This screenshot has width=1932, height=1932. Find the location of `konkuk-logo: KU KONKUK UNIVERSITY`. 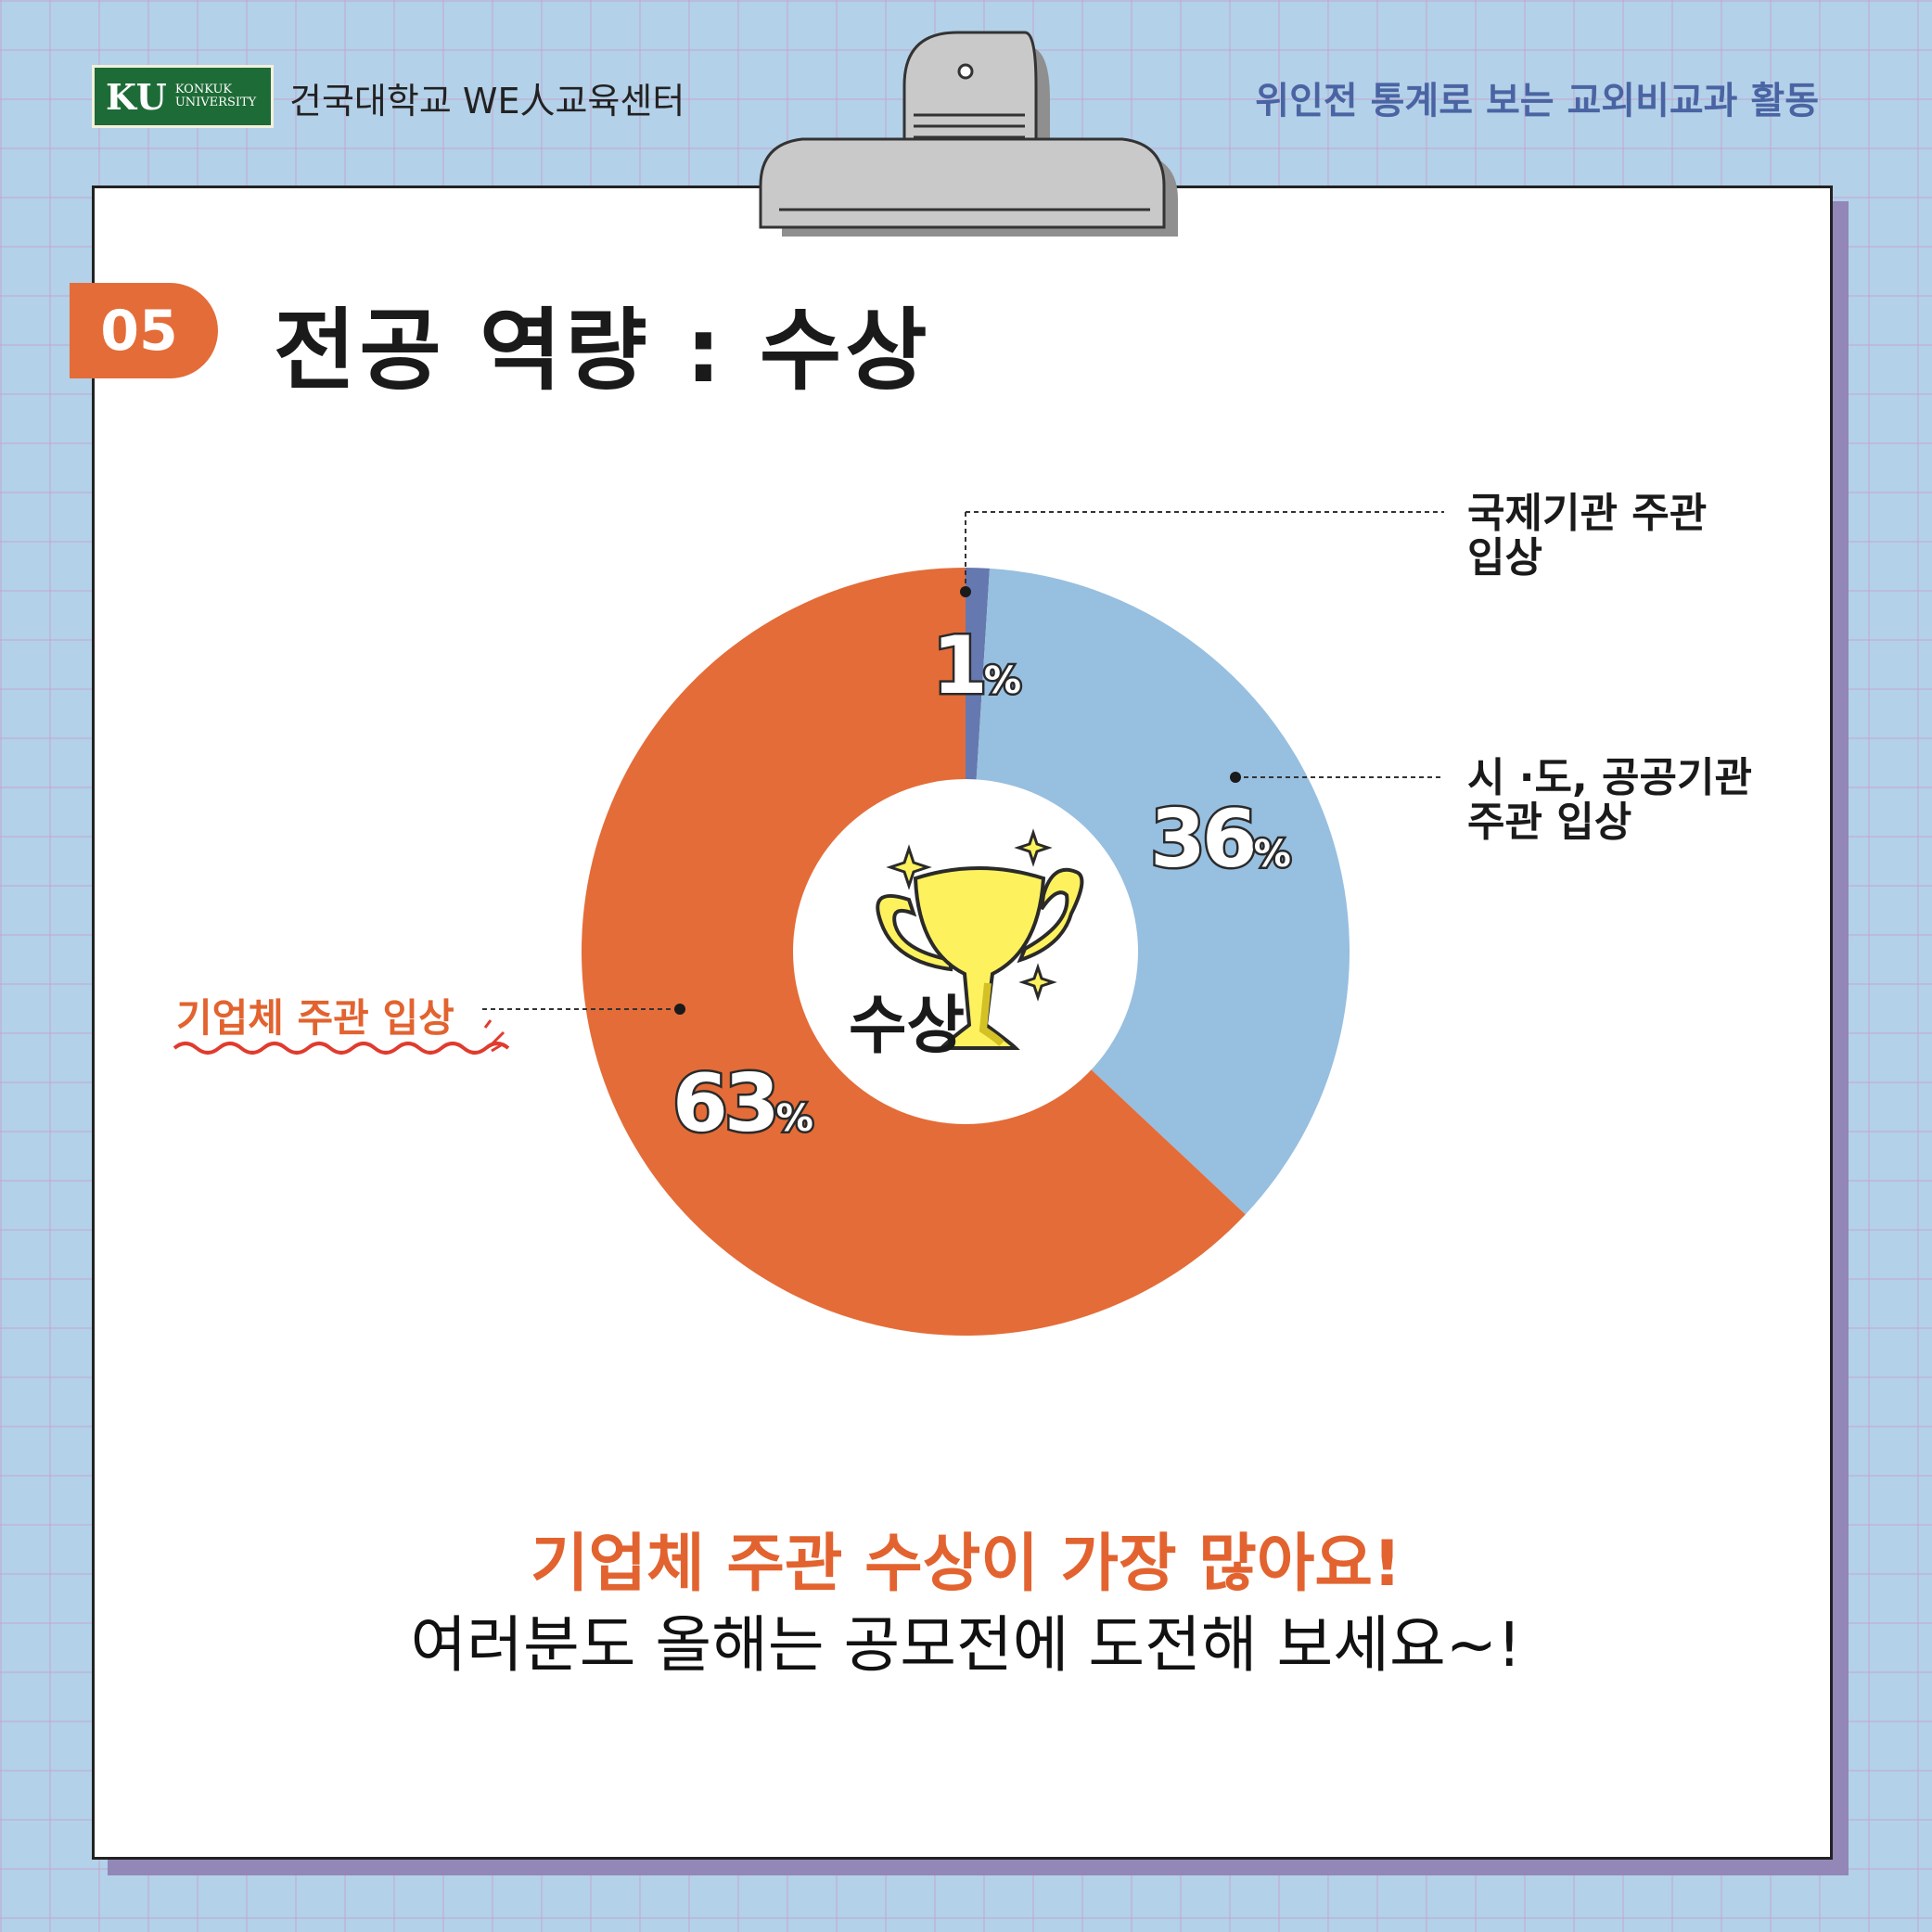

konkuk-logo: KU KONKUK UNIVERSITY is located at coordinates (183, 96).